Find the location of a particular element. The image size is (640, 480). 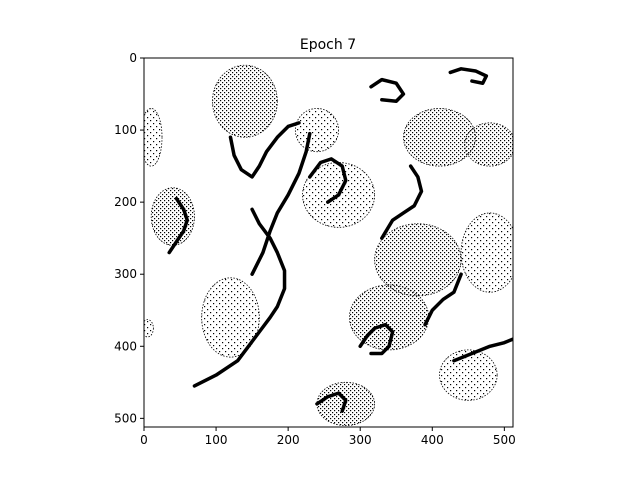

blob-left-mid is located at coordinates (172, 216).